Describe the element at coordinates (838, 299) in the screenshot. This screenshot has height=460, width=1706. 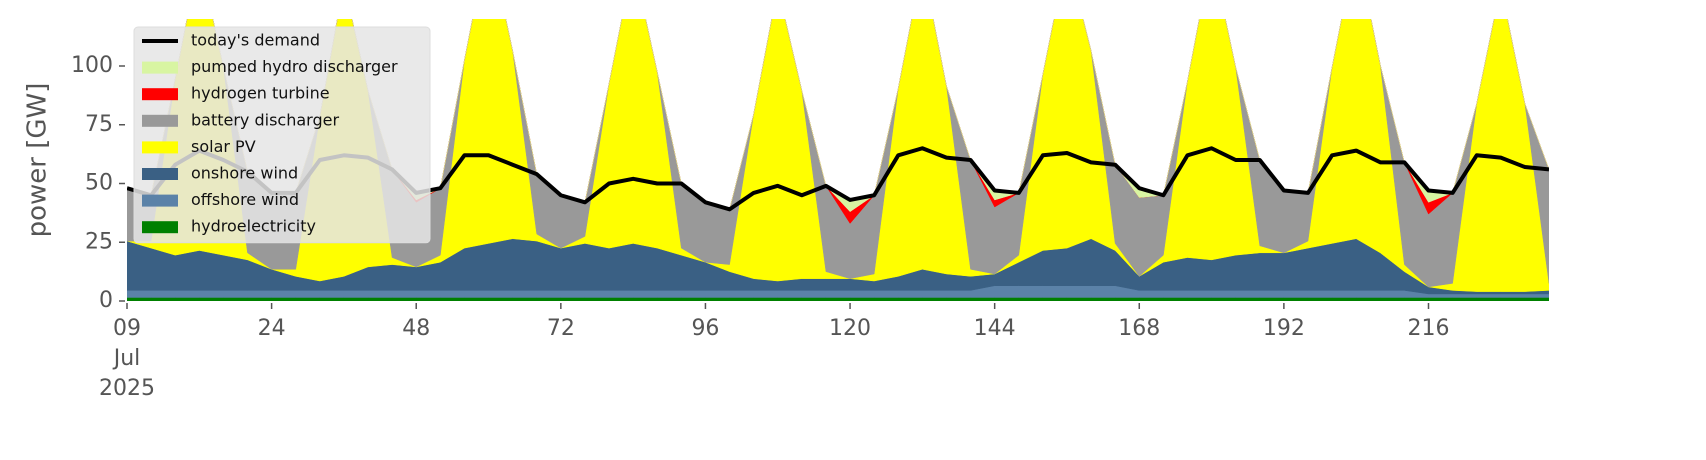
I see `area` at that location.